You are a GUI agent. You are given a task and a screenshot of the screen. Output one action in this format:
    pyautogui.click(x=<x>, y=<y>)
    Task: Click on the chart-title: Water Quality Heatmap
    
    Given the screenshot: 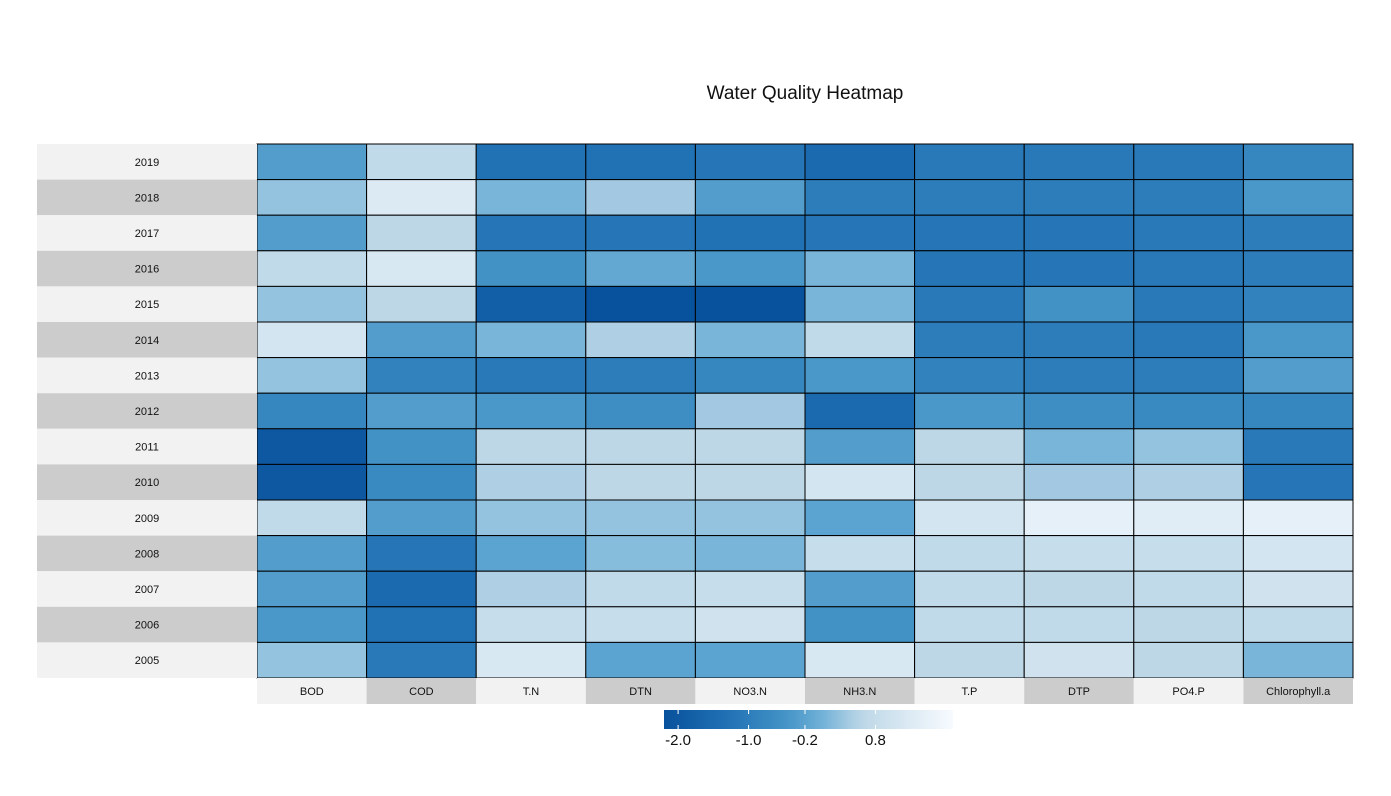 What is the action you would take?
    pyautogui.click(x=805, y=93)
    